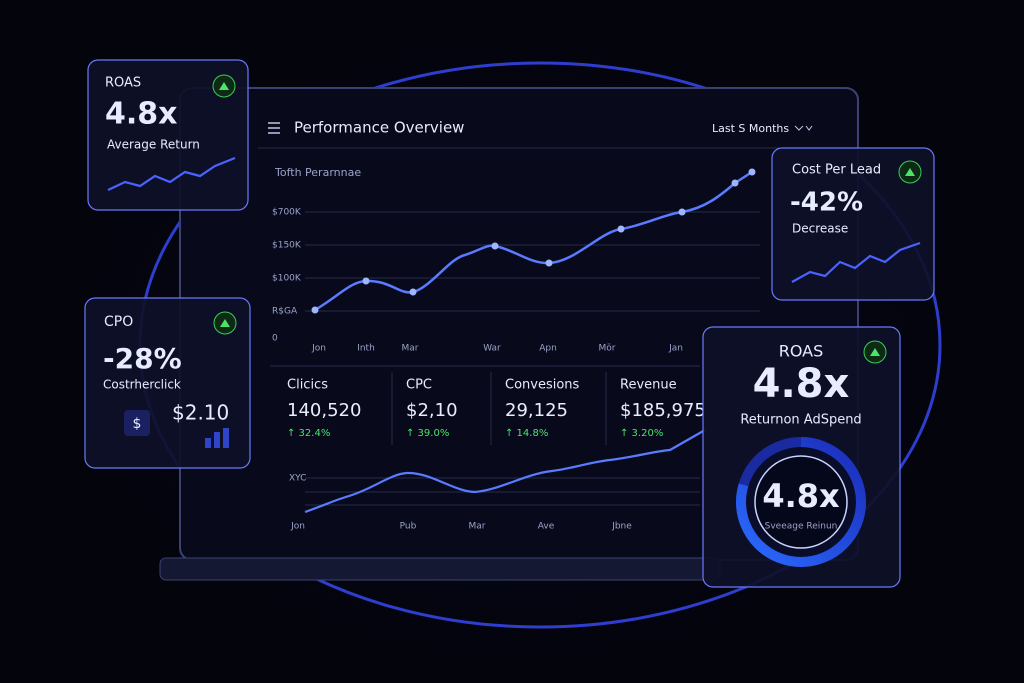 Image resolution: width=1024 pixels, height=683 pixels. I want to click on dollar-icon: $, so click(137, 424).